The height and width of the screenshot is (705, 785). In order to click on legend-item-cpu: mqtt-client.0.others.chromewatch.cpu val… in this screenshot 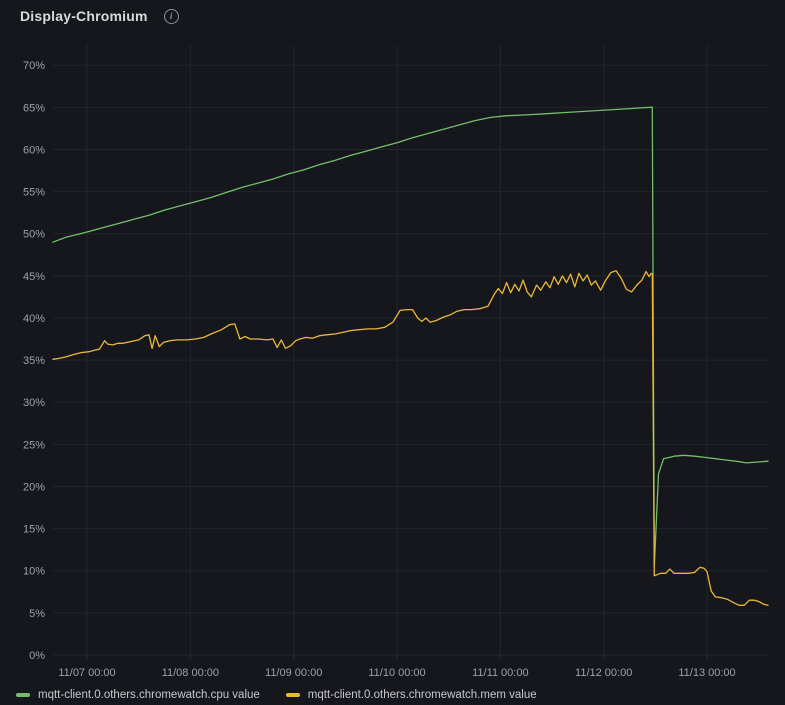, I will do `click(138, 695)`.